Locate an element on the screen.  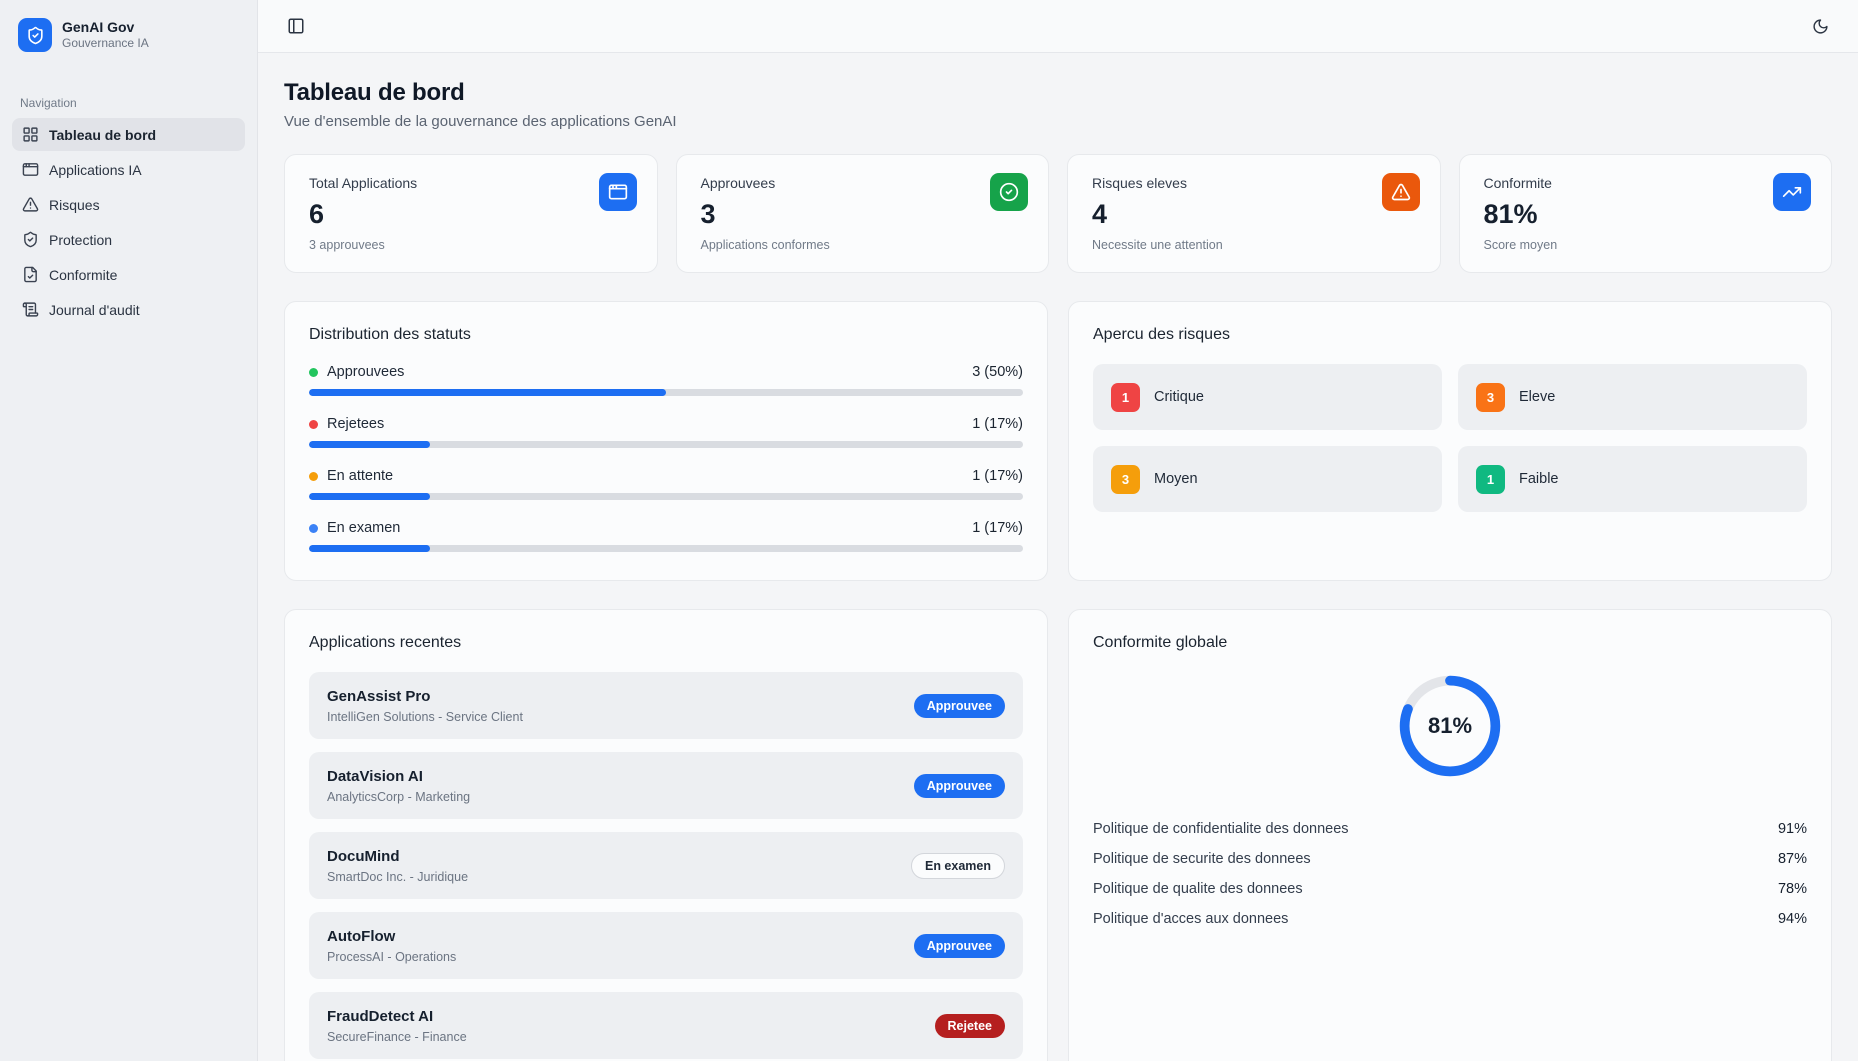
risk-grid: 1 Critique 3 Eleve 3 Moyen 1 Faible is located at coordinates (1450, 438).